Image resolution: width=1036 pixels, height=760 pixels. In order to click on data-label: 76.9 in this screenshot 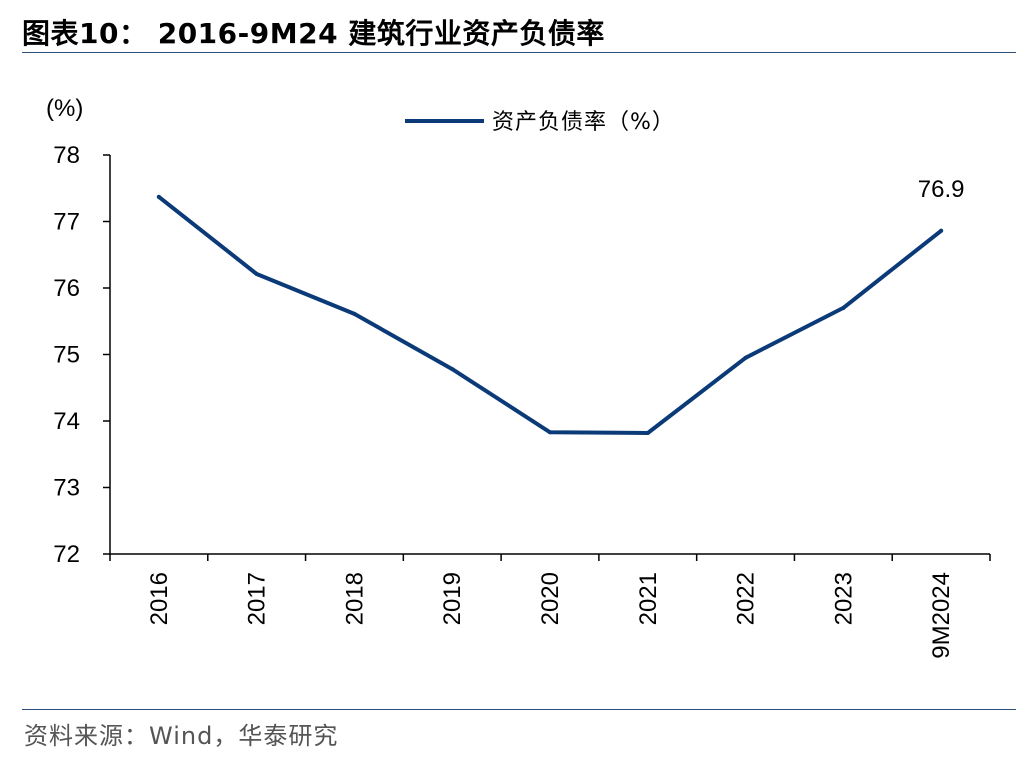, I will do `click(941, 189)`.